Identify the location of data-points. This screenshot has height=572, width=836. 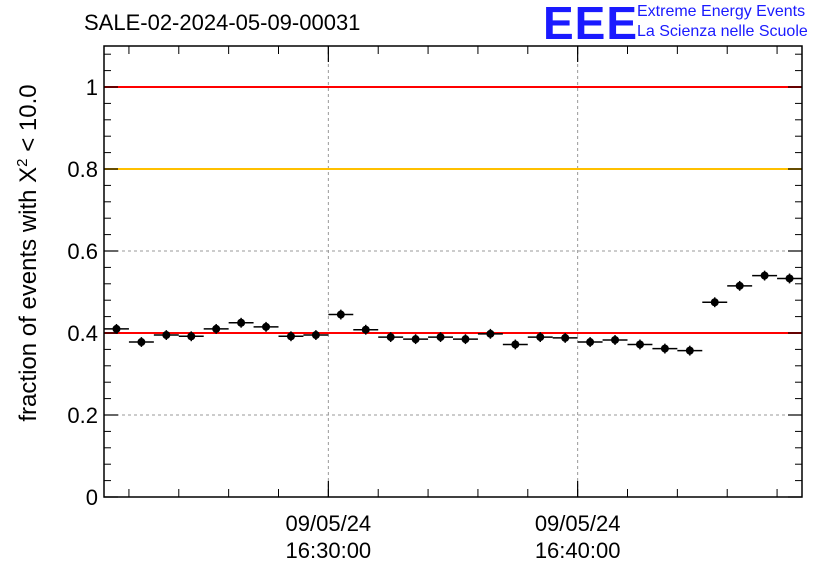
(453, 313).